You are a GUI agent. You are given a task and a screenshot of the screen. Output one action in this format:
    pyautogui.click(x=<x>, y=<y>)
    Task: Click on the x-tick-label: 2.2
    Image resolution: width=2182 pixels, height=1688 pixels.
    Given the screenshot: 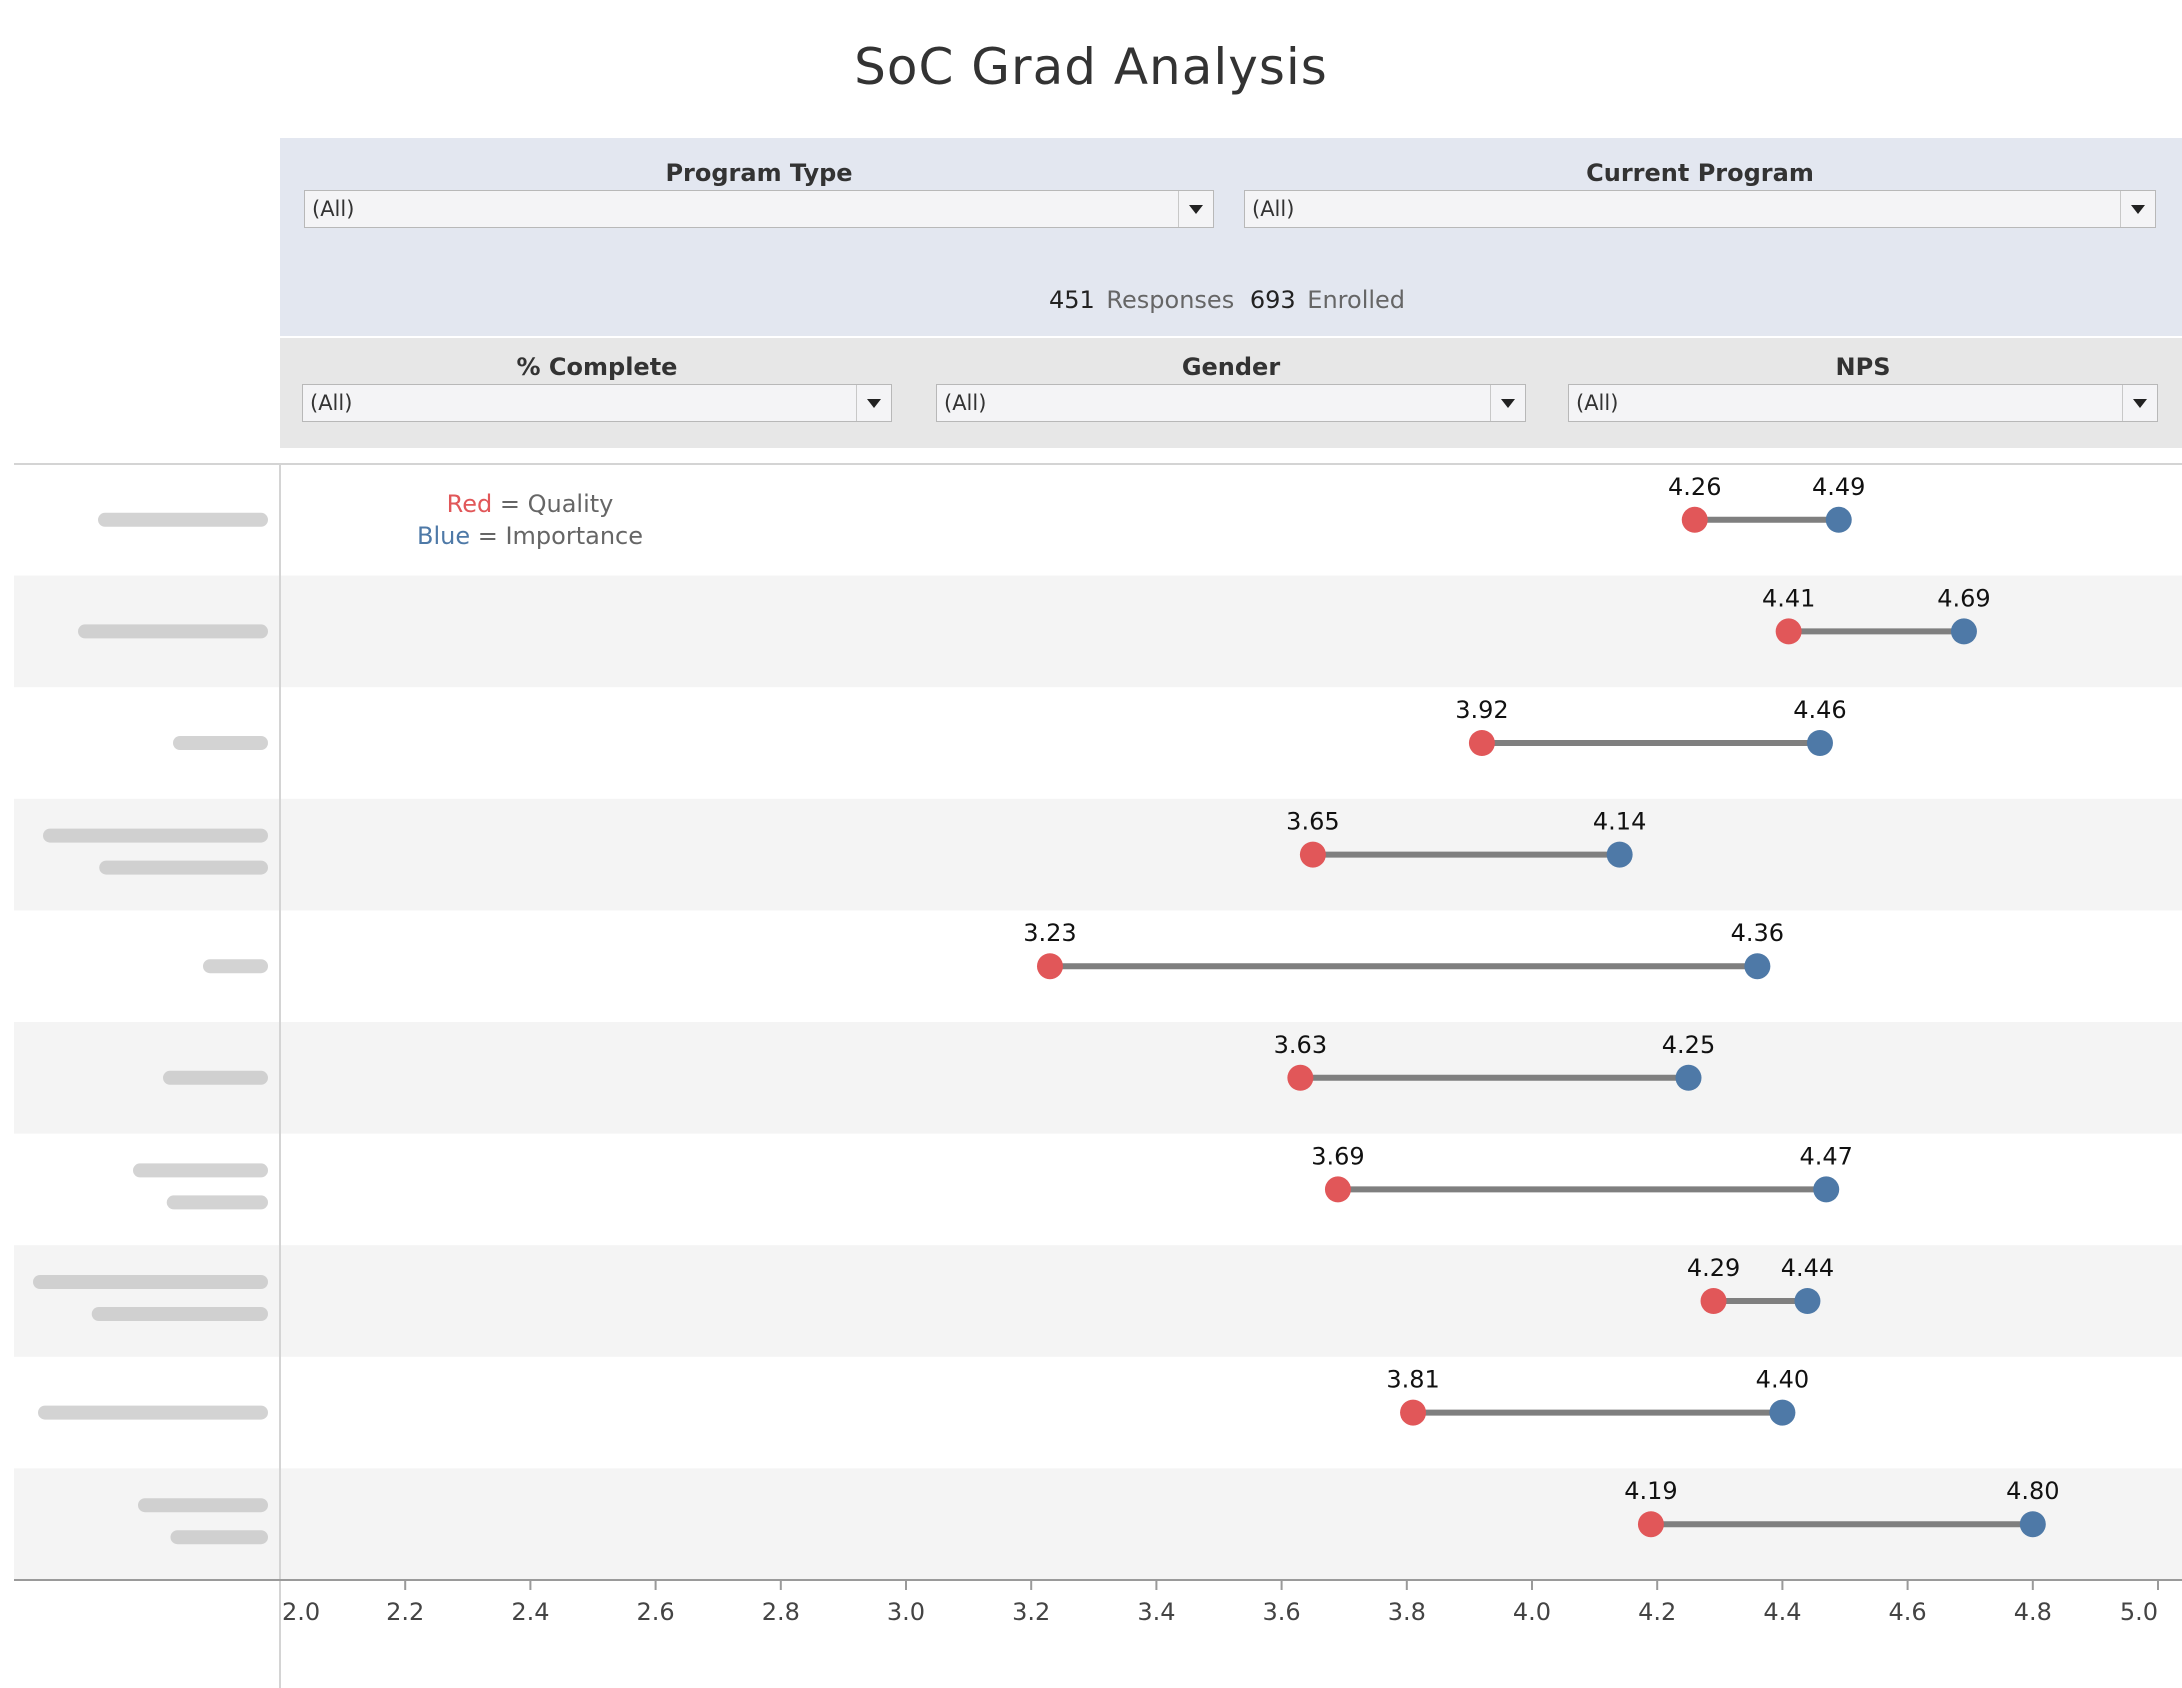 What is the action you would take?
    pyautogui.click(x=405, y=1612)
    